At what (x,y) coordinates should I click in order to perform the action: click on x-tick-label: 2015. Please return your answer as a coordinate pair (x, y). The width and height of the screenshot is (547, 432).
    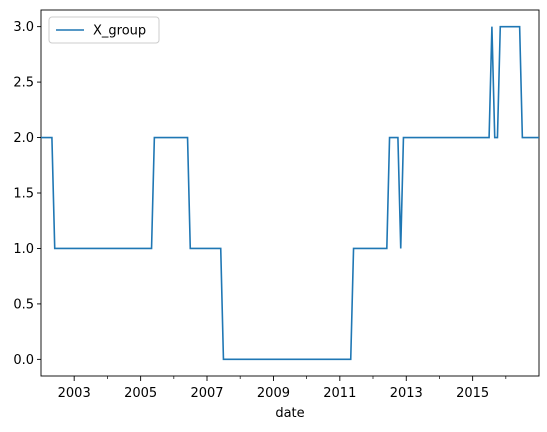
    Looking at the image, I should click on (472, 393).